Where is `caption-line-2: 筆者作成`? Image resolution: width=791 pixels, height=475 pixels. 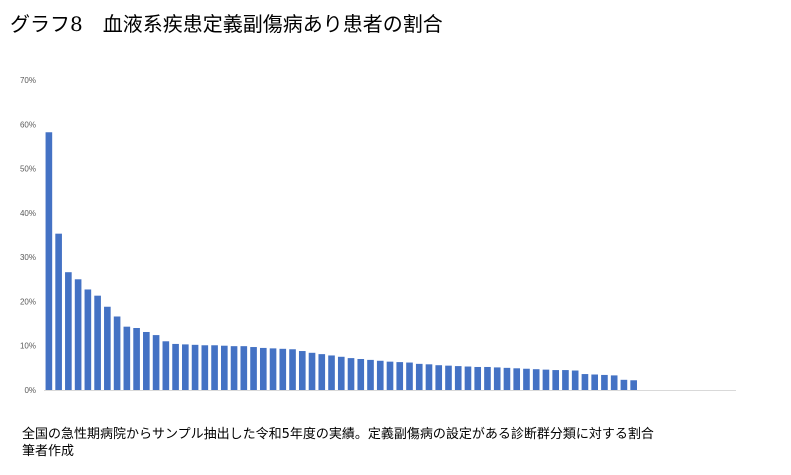
caption-line-2: 筆者作成 is located at coordinates (48, 451).